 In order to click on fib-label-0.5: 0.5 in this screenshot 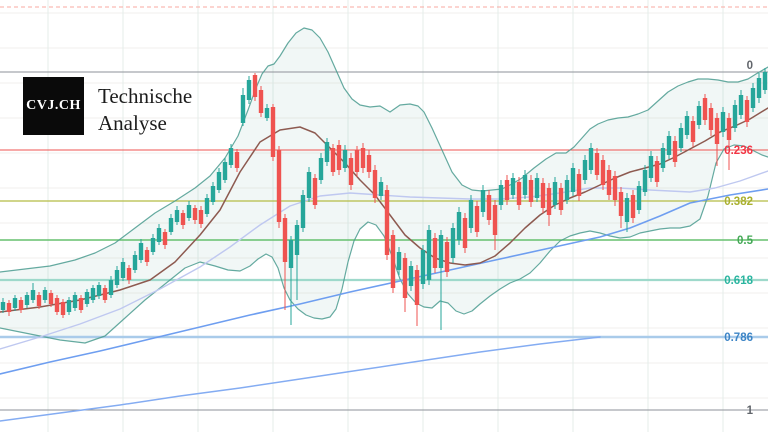, I will do `click(745, 241)`.